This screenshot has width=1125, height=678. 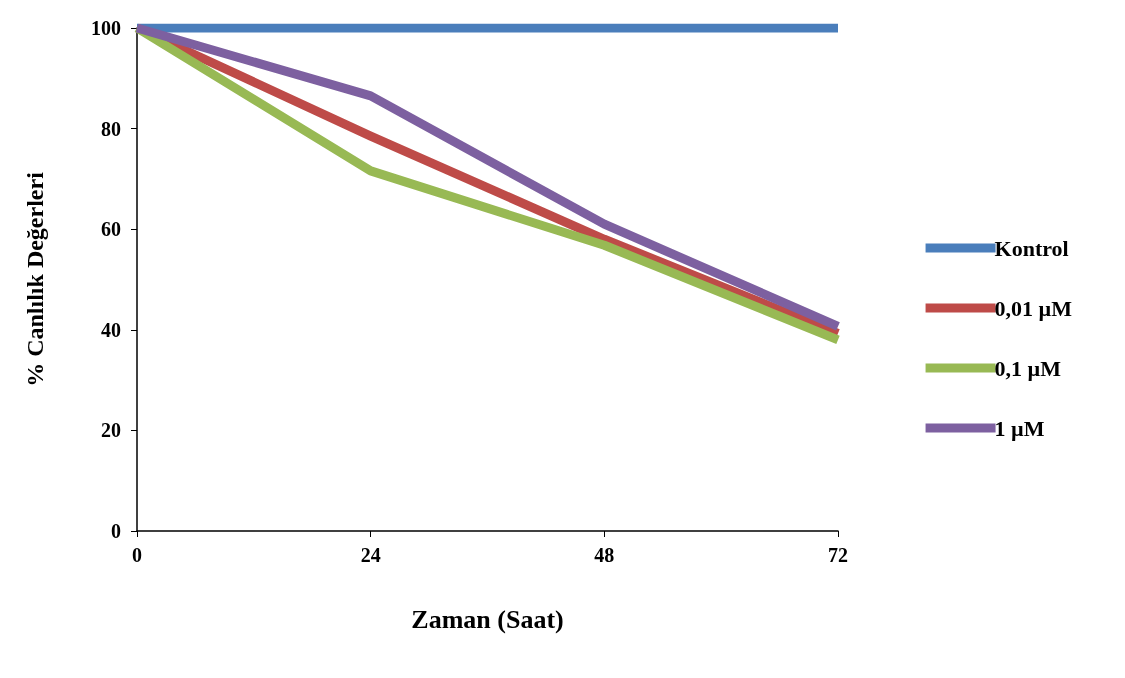 What do you see at coordinates (487, 619) in the screenshot?
I see `x-axis-title: Zaman (Saat)` at bounding box center [487, 619].